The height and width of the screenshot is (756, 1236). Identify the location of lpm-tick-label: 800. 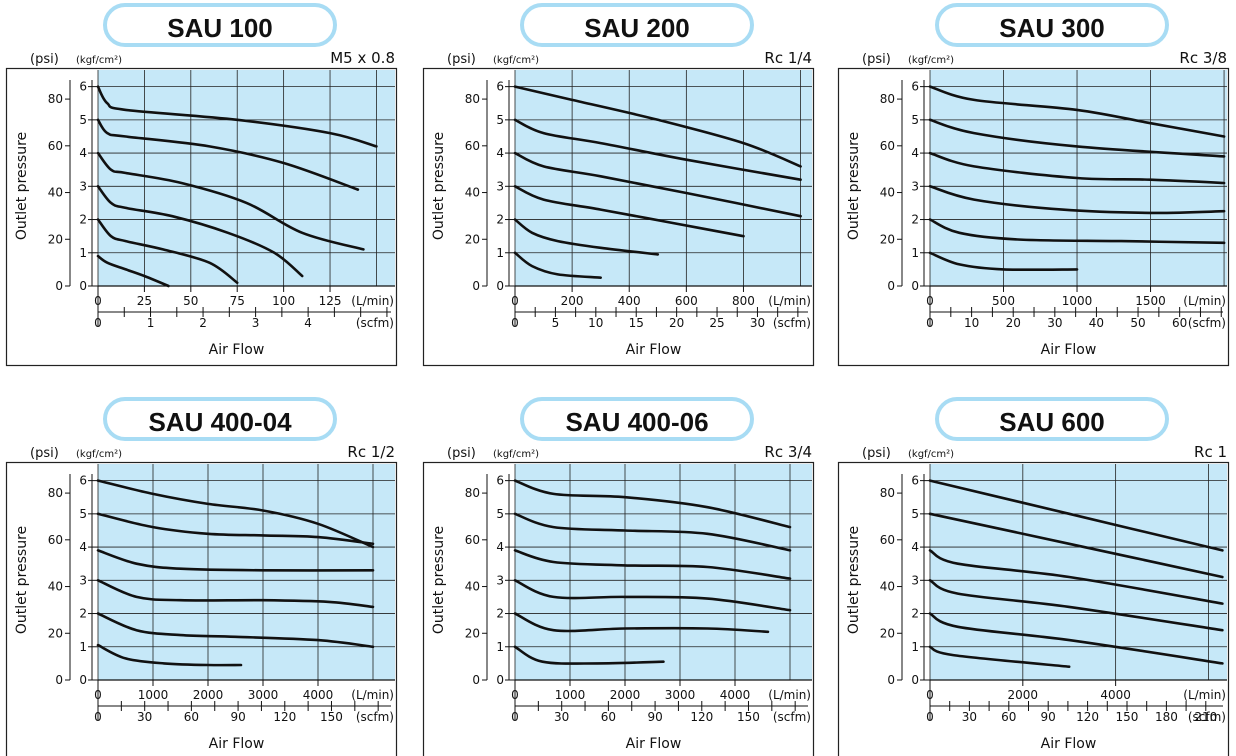
(743, 301).